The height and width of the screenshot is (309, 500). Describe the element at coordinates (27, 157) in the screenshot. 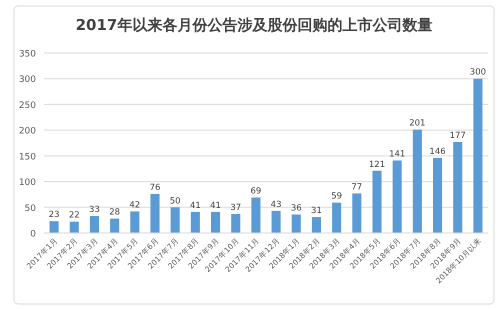

I see `y-tick-label: 150` at that location.